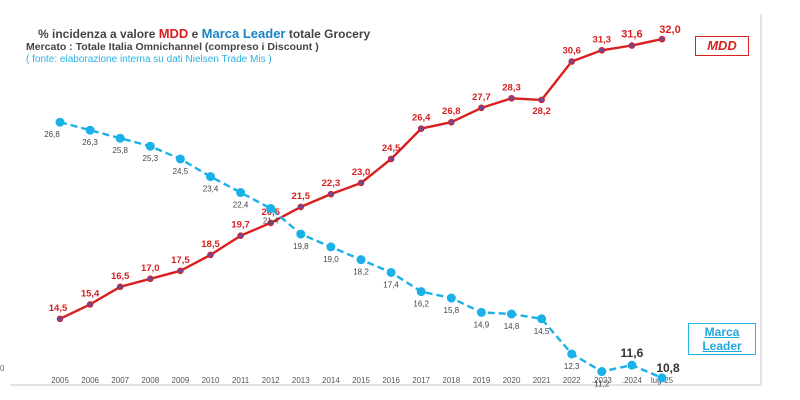  Describe the element at coordinates (211, 189) in the screenshot. I see `marca-leader-data-label: 23,4` at that location.